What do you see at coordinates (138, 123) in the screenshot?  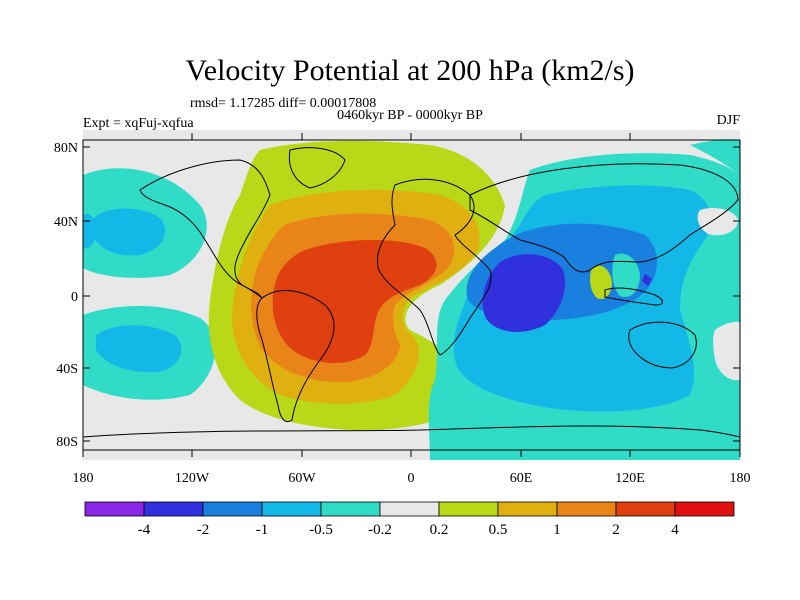 I see `experiment-label: Expt = xqFuj-xqfua` at bounding box center [138, 123].